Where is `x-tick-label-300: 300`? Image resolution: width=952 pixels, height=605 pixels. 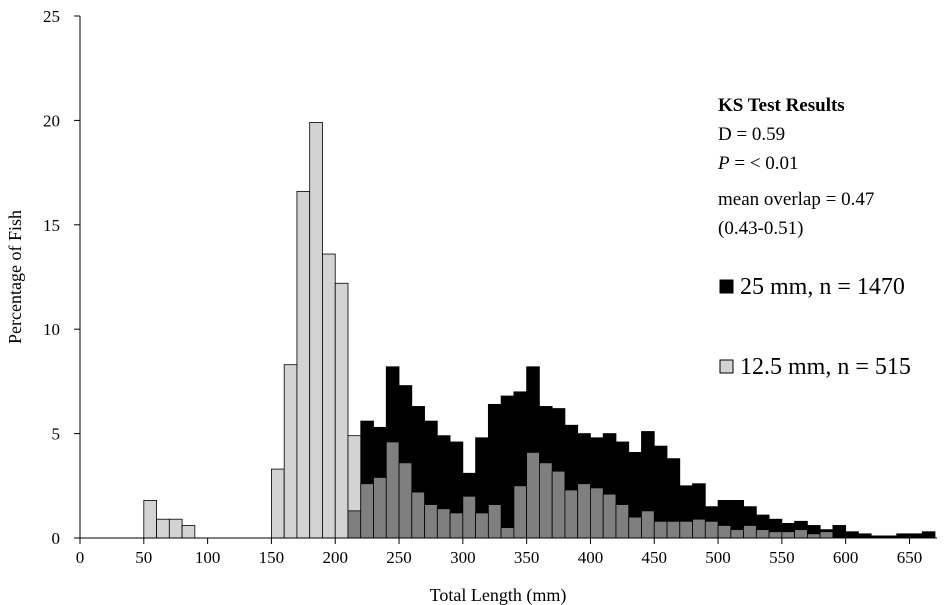 x-tick-label-300: 300 is located at coordinates (463, 557).